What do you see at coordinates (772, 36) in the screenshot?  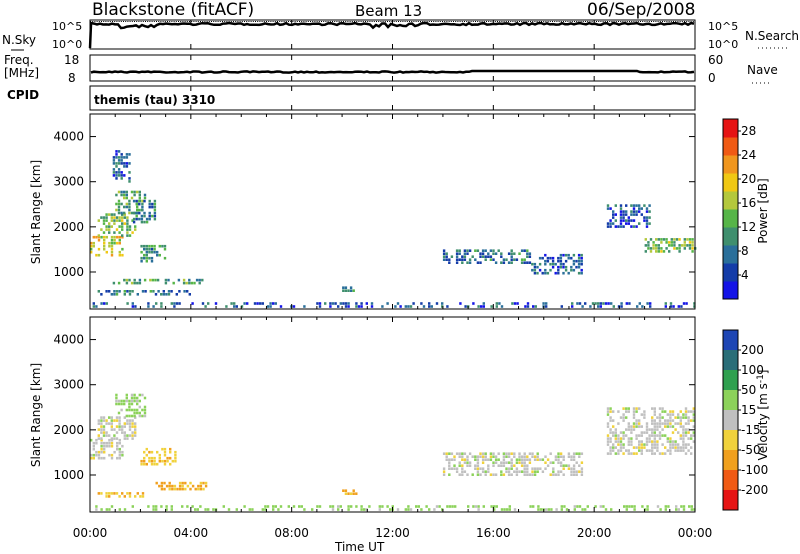 I see `nsearch-label: N.Search` at bounding box center [772, 36].